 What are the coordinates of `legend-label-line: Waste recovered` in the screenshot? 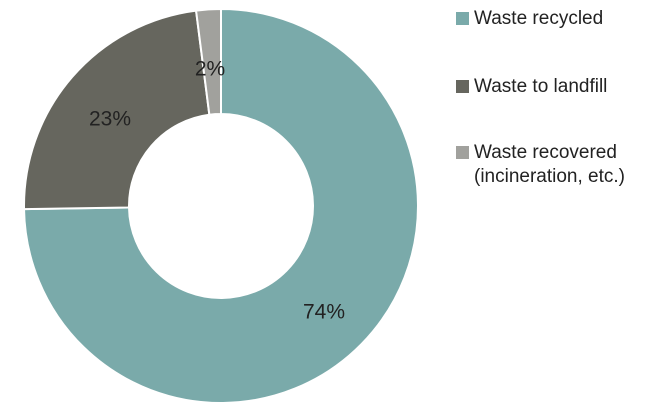 It's located at (545, 152).